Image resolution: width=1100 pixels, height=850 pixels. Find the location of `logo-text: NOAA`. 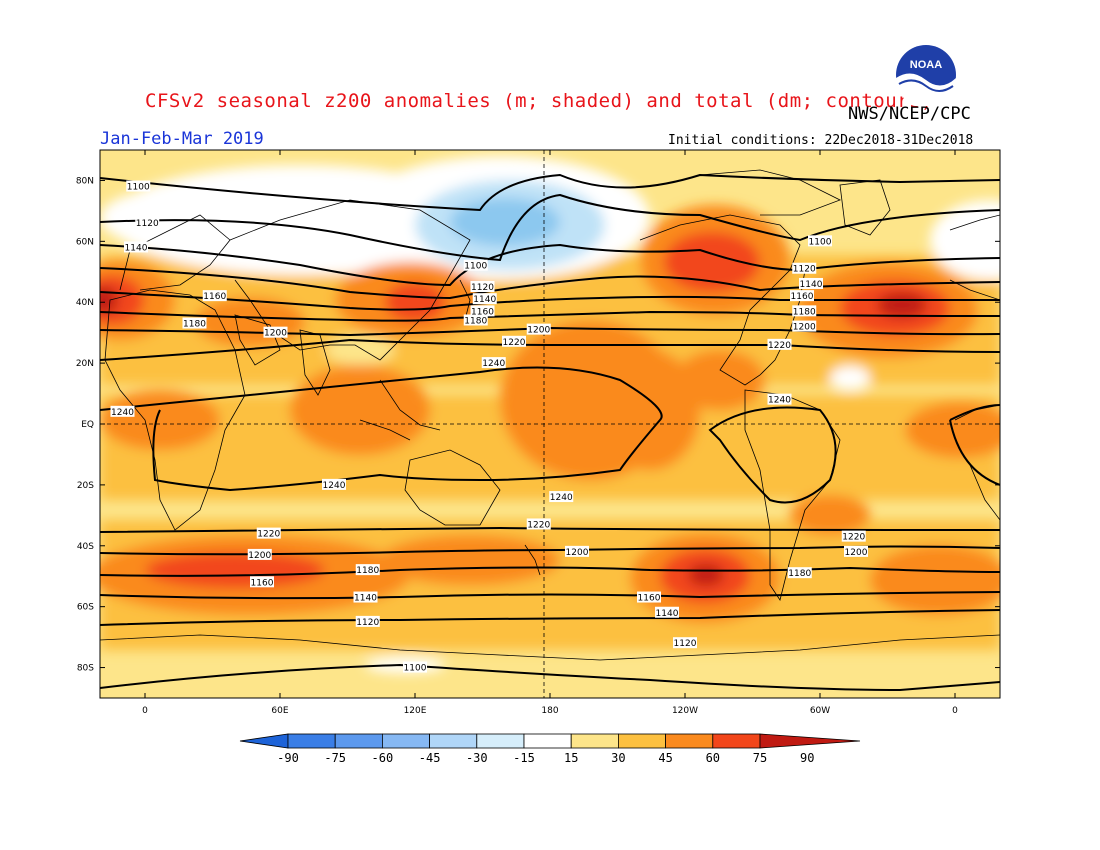

logo-text: NOAA is located at coordinates (926, 65).